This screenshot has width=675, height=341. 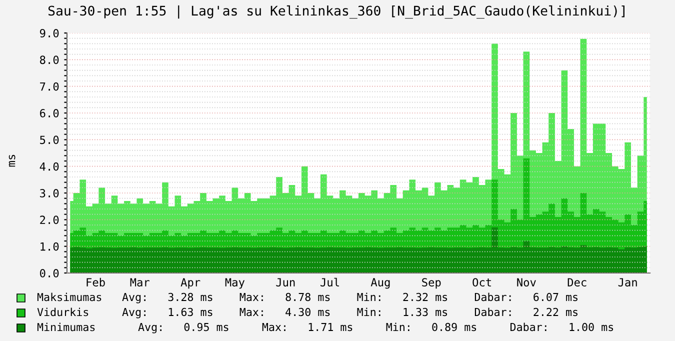 I want to click on text: Avg: 0.95 ms Max: 1.71 ms Min: 0.89 ms Dabar: 1.00 ms, so click(x=376, y=328).